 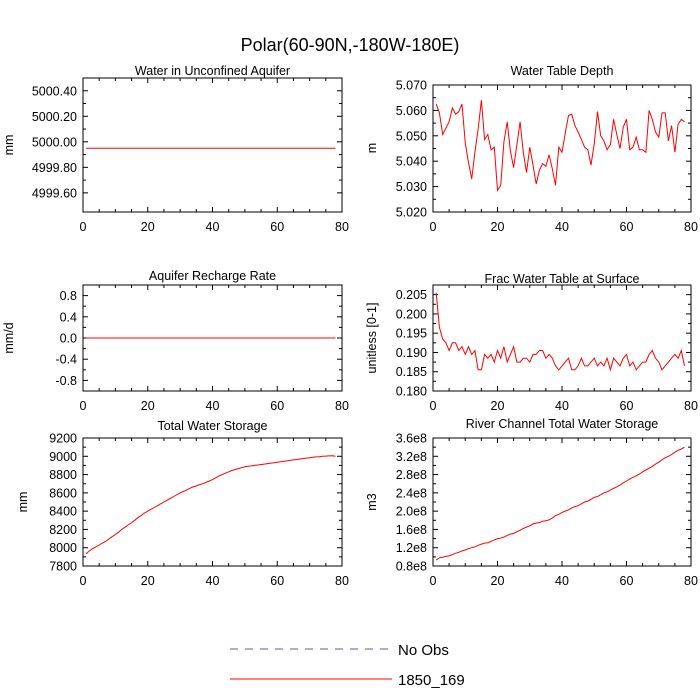 What do you see at coordinates (411, 530) in the screenshot?
I see `y-tick-label: 1.6e8` at bounding box center [411, 530].